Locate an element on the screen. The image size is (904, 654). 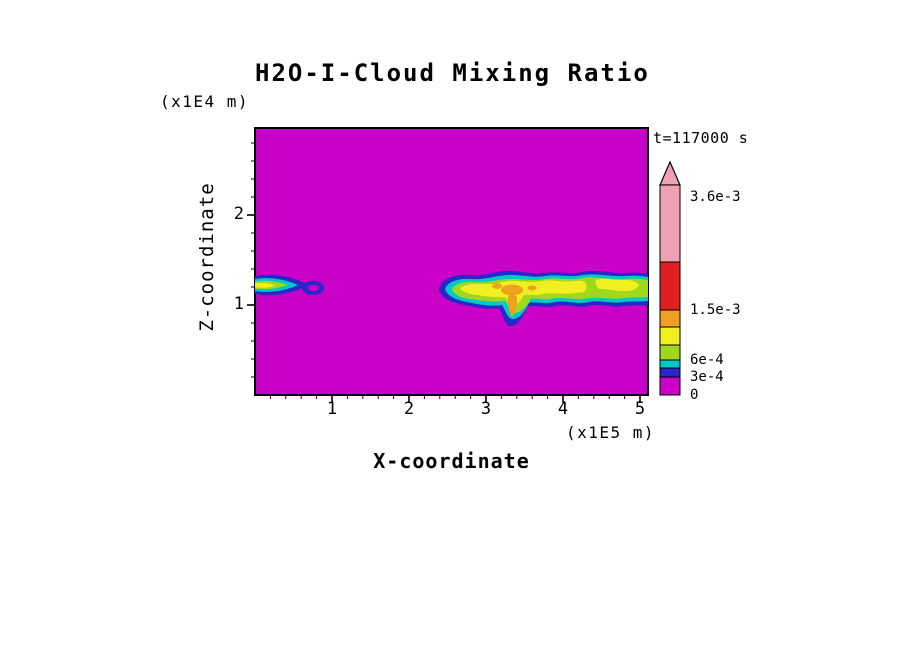
x-tick-label: 1 is located at coordinates (332, 409).